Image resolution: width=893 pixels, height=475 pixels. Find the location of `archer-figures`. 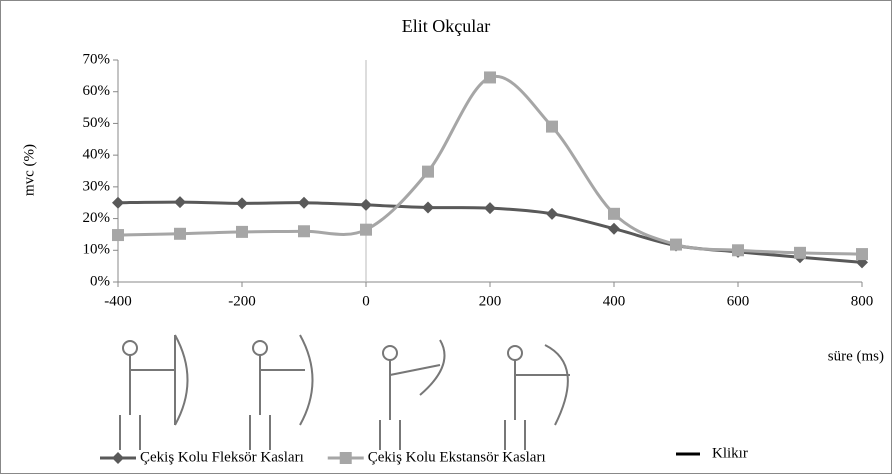

archer-figures is located at coordinates (344, 392).